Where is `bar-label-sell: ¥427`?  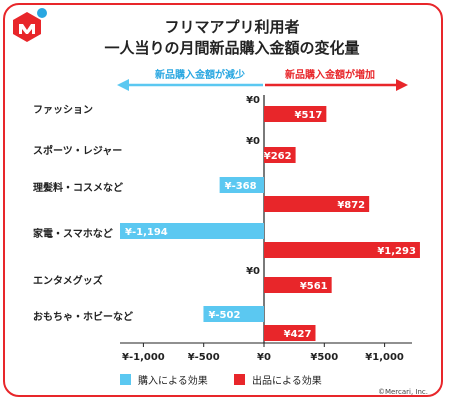
bar-label-sell: ¥427 is located at coordinates (298, 334).